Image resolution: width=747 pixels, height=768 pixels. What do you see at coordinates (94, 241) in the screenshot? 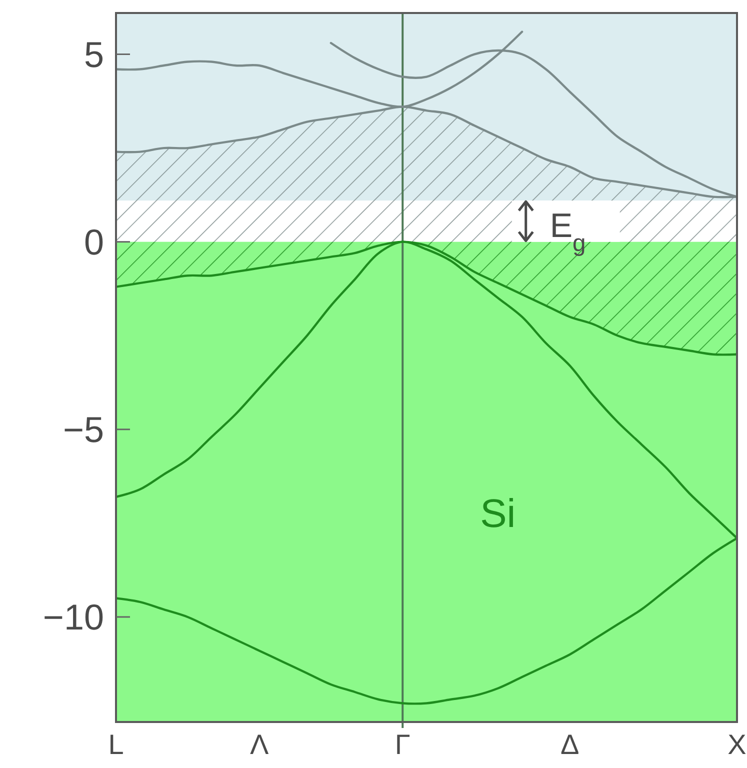
I see `y-tick-label: 0` at bounding box center [94, 241].